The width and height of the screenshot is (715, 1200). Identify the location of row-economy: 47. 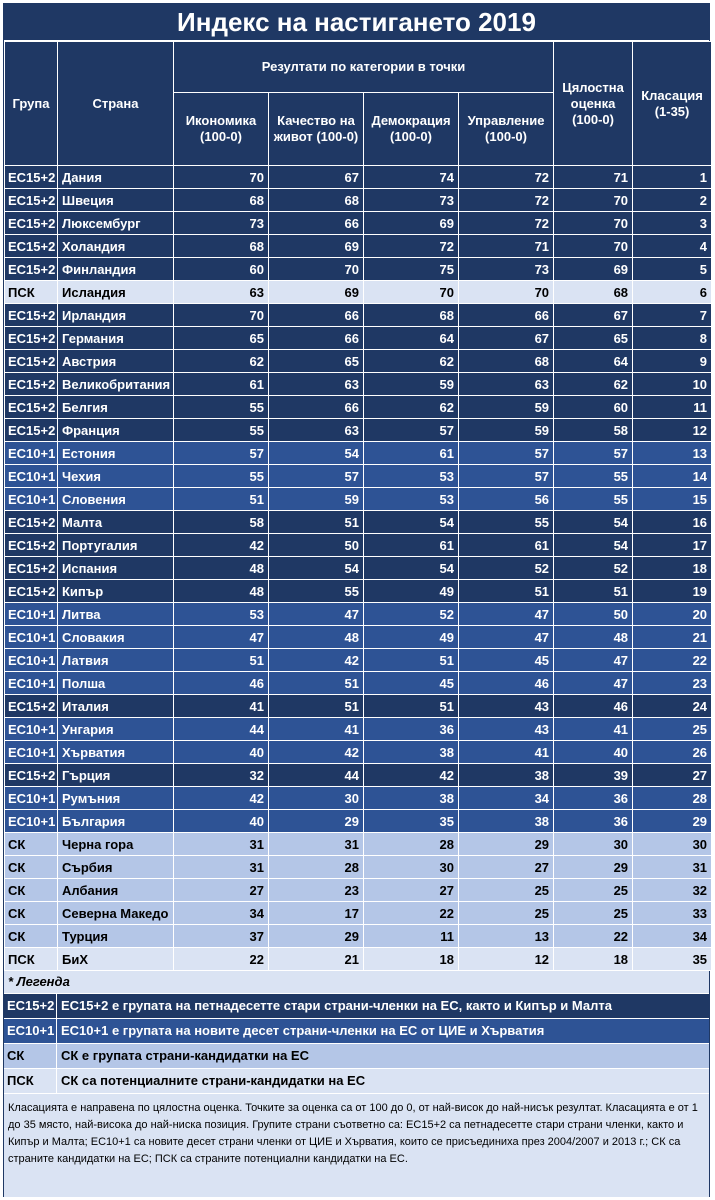
(221, 637).